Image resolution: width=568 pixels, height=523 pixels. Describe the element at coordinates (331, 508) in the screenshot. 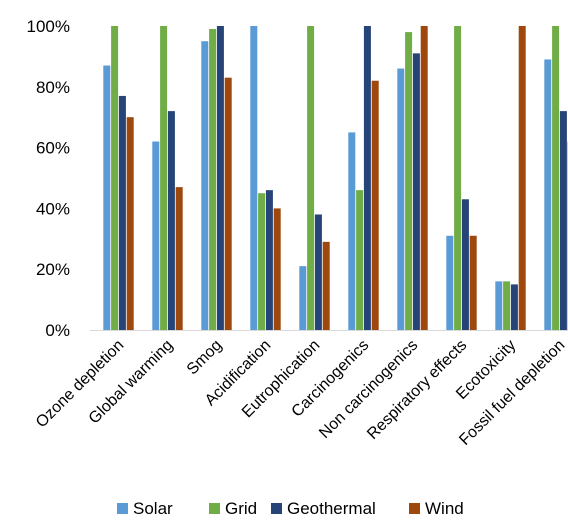

I see `legend-label-geothermal: Geothermal` at that location.